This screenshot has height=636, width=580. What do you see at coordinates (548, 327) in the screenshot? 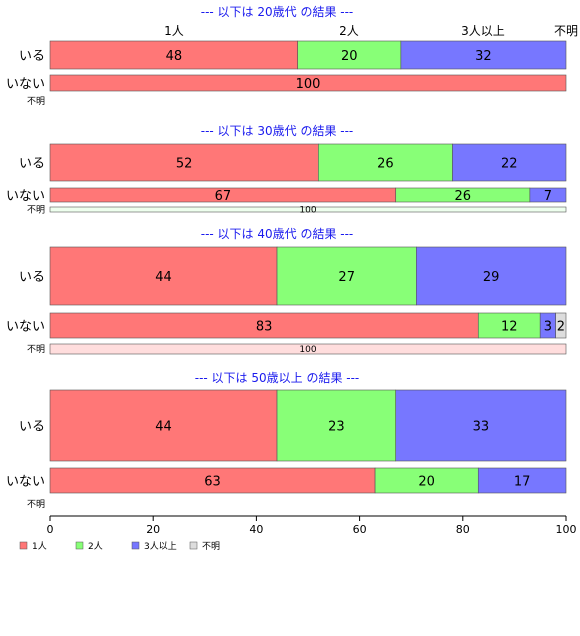
I see `value-label: 3` at bounding box center [548, 327].